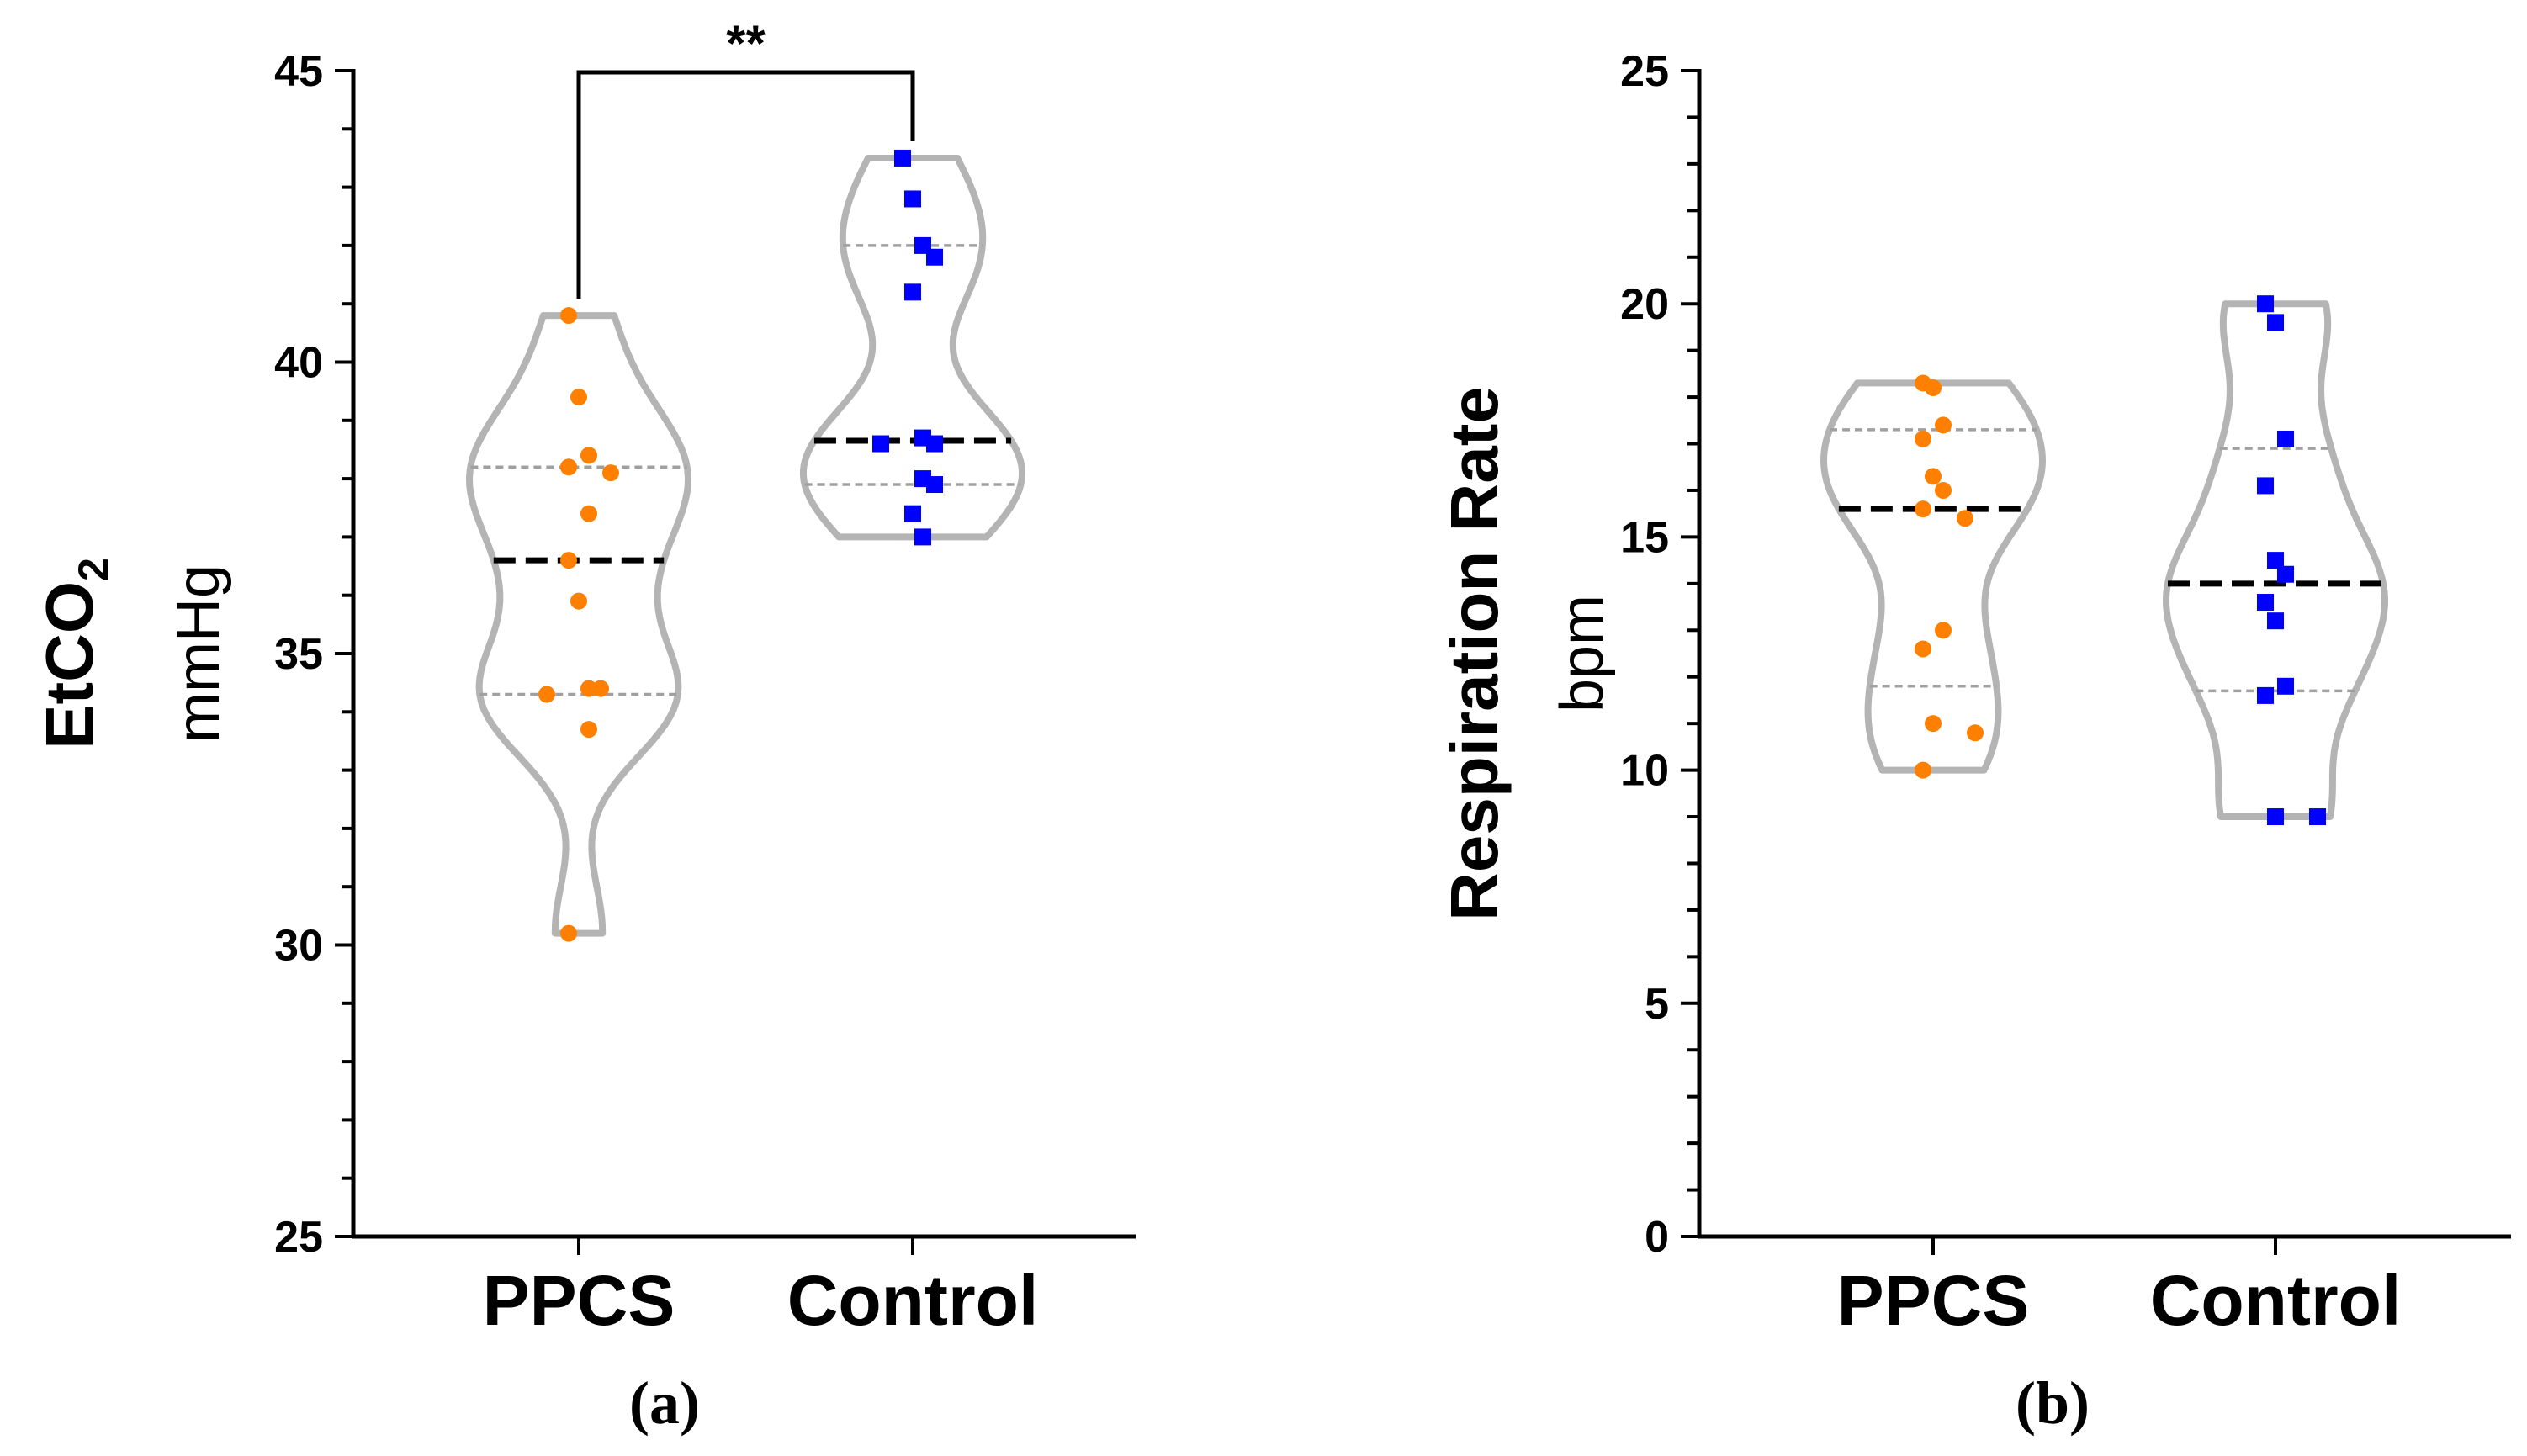 This screenshot has width=2527, height=1456. What do you see at coordinates (2053, 1403) in the screenshot?
I see `panel-label: (b)` at bounding box center [2053, 1403].